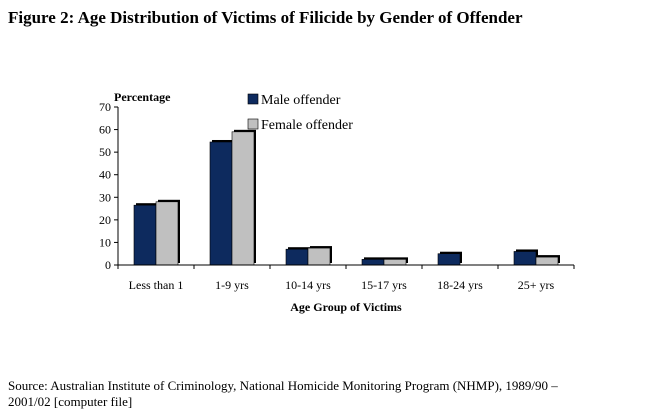 This screenshot has width=654, height=418. Describe the element at coordinates (301, 100) in the screenshot. I see `legend-label: Male offender` at that location.